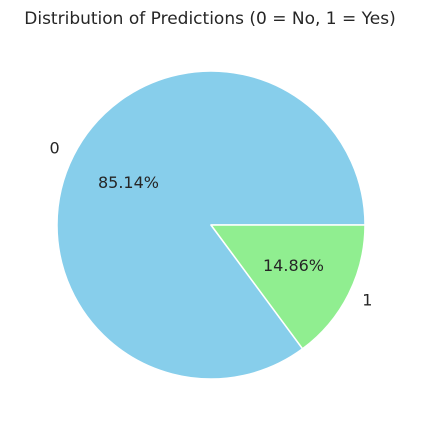  What do you see at coordinates (128, 182) in the screenshot?
I see `percent-label-0: 85.14%` at bounding box center [128, 182].